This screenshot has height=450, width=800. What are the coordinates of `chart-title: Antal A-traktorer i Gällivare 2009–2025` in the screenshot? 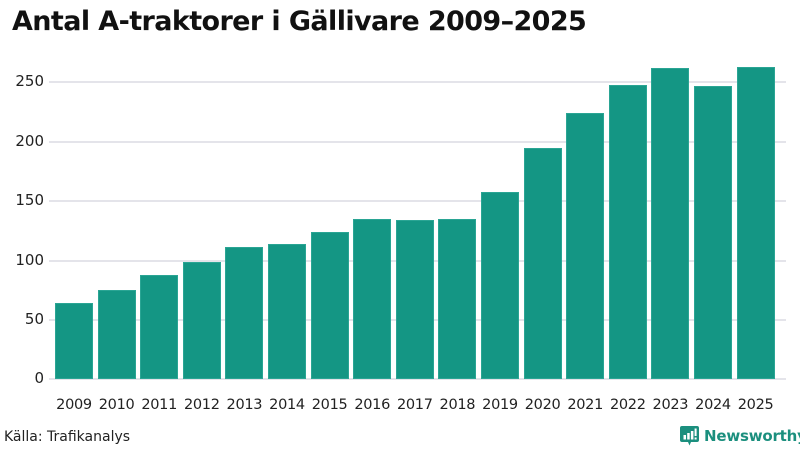 It's located at (299, 21).